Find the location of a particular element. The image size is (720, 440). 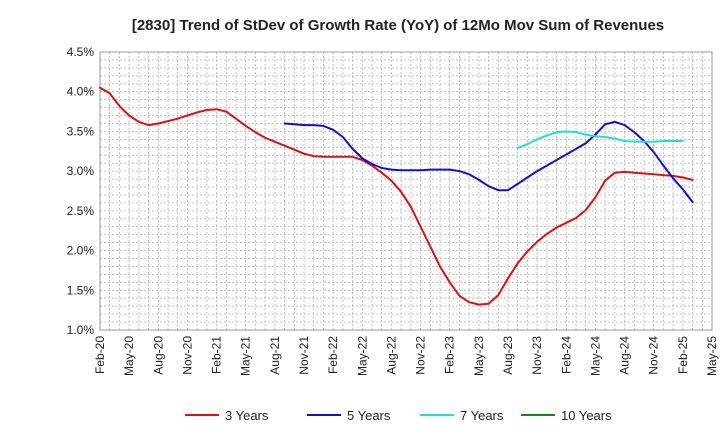

x-tick-label: May-22 is located at coordinates (362, 356).